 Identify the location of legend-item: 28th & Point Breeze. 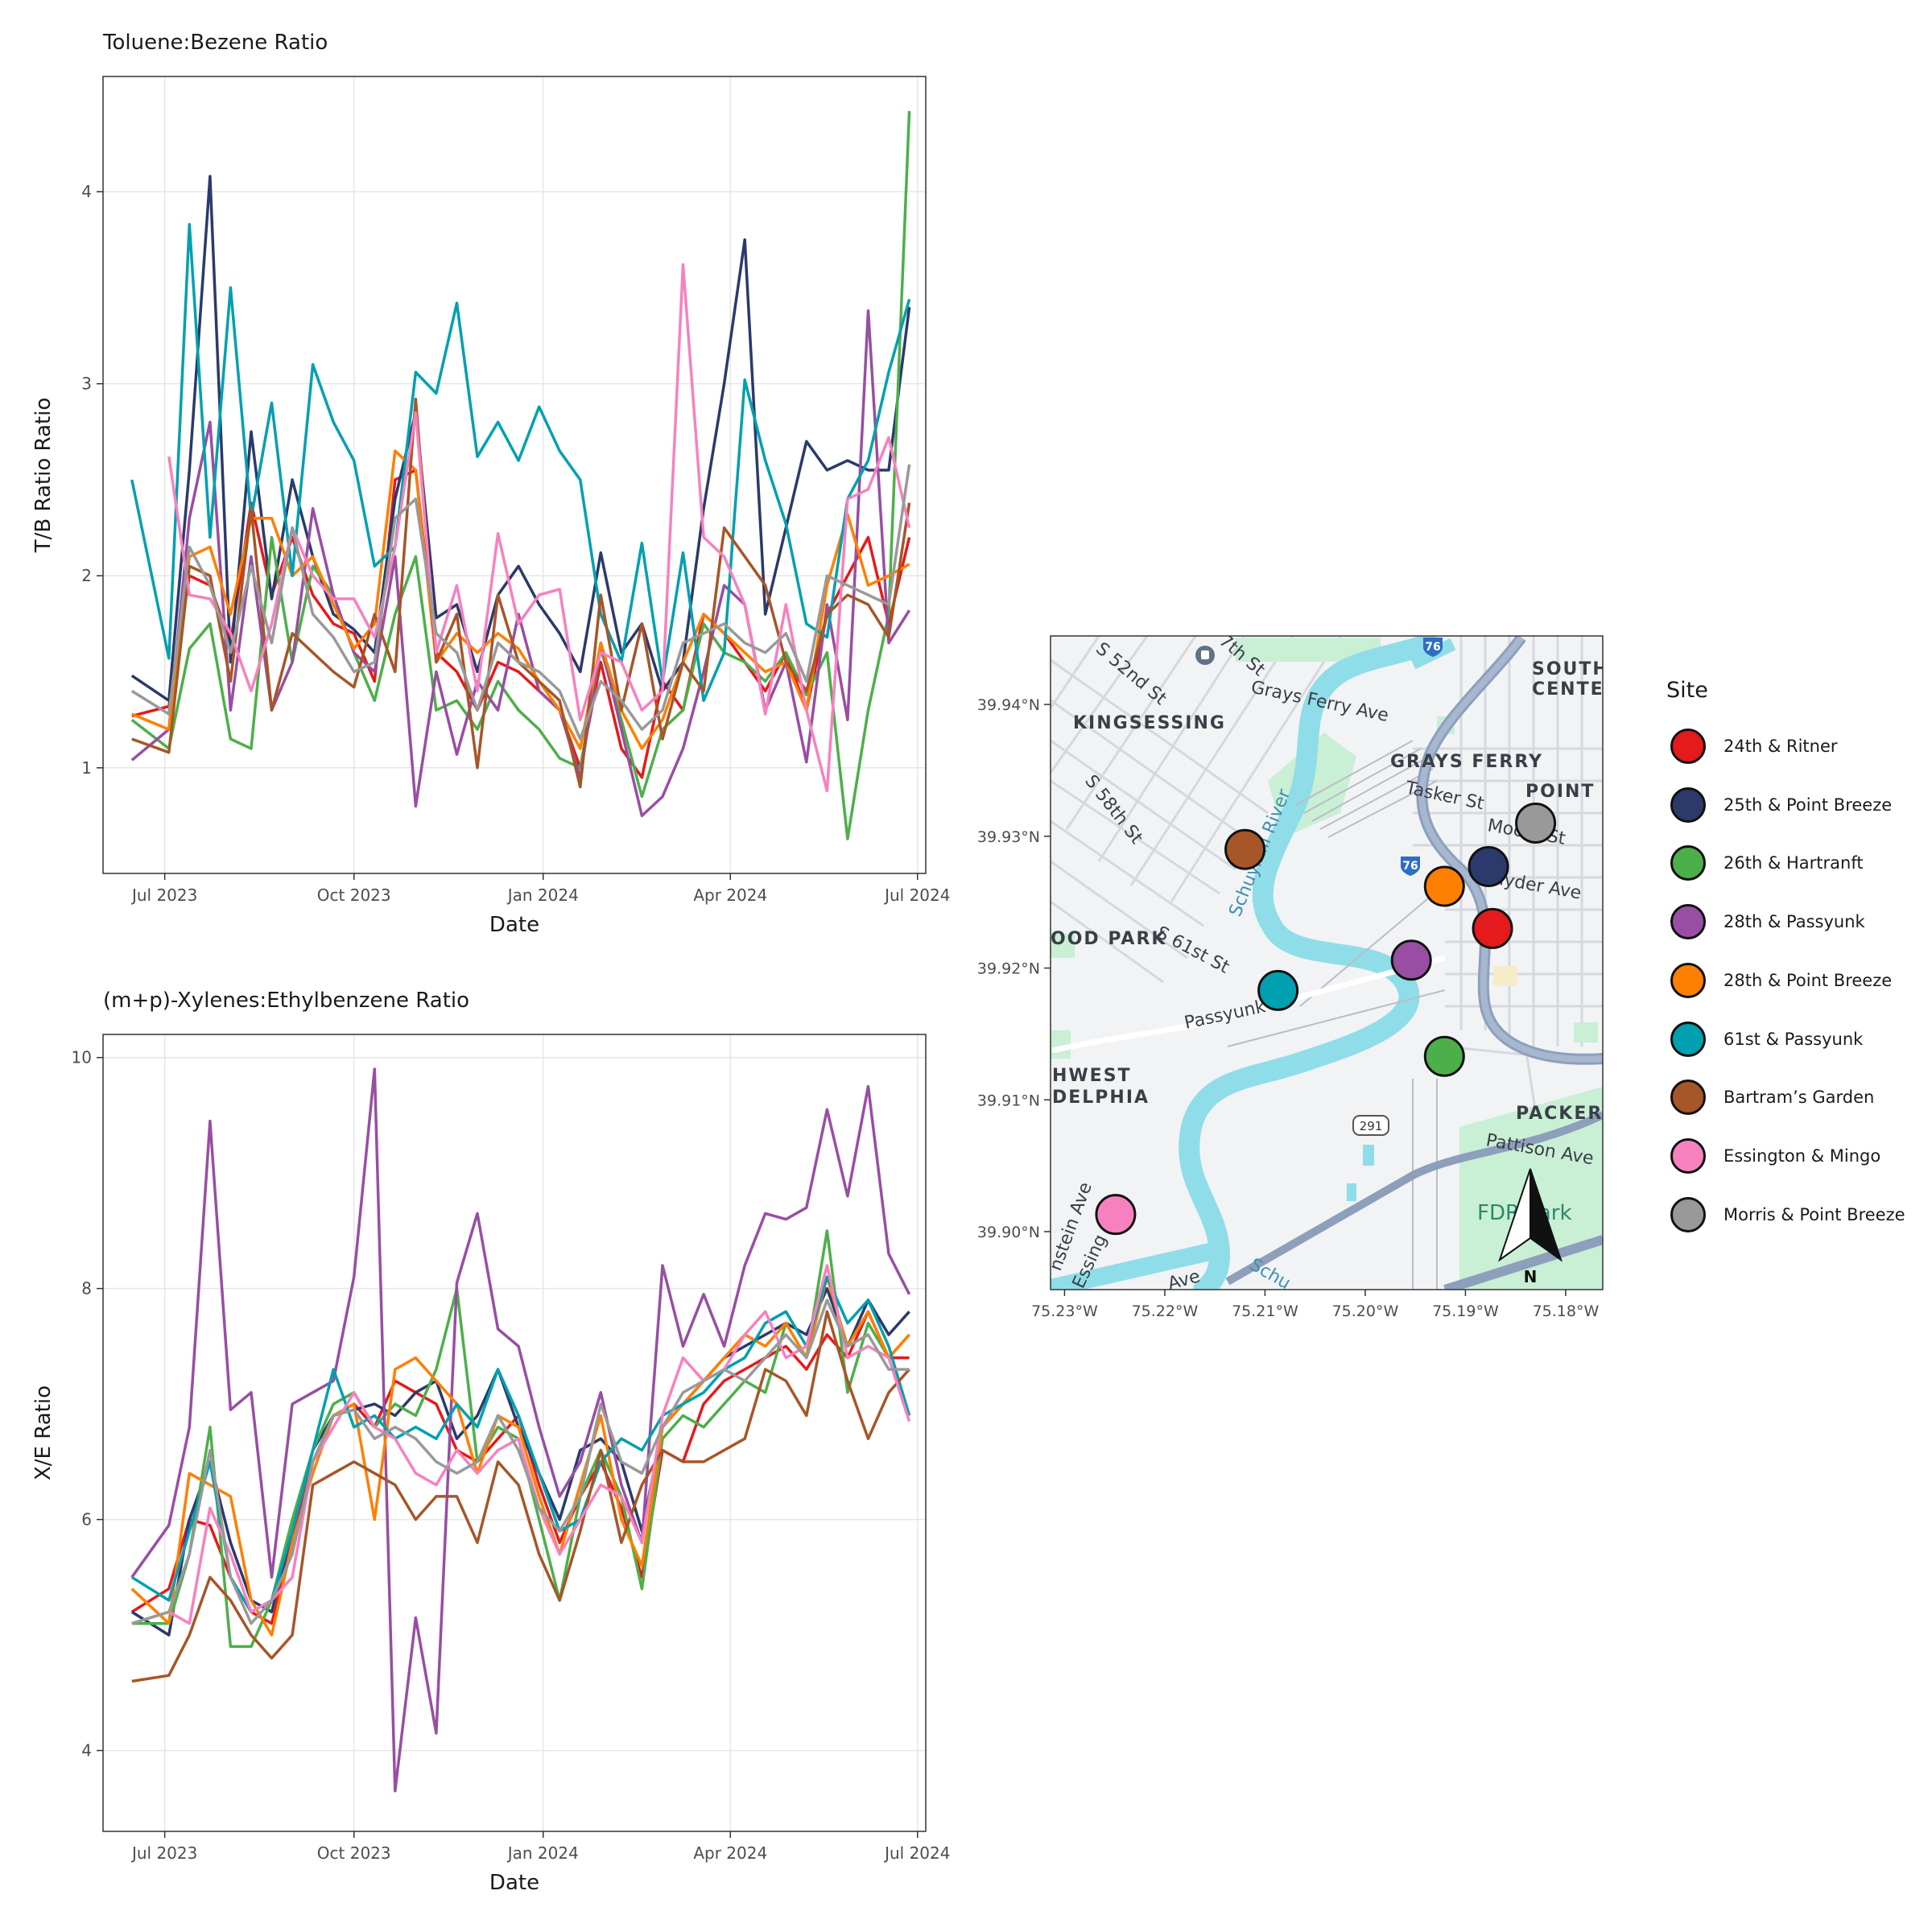
(1781, 980).